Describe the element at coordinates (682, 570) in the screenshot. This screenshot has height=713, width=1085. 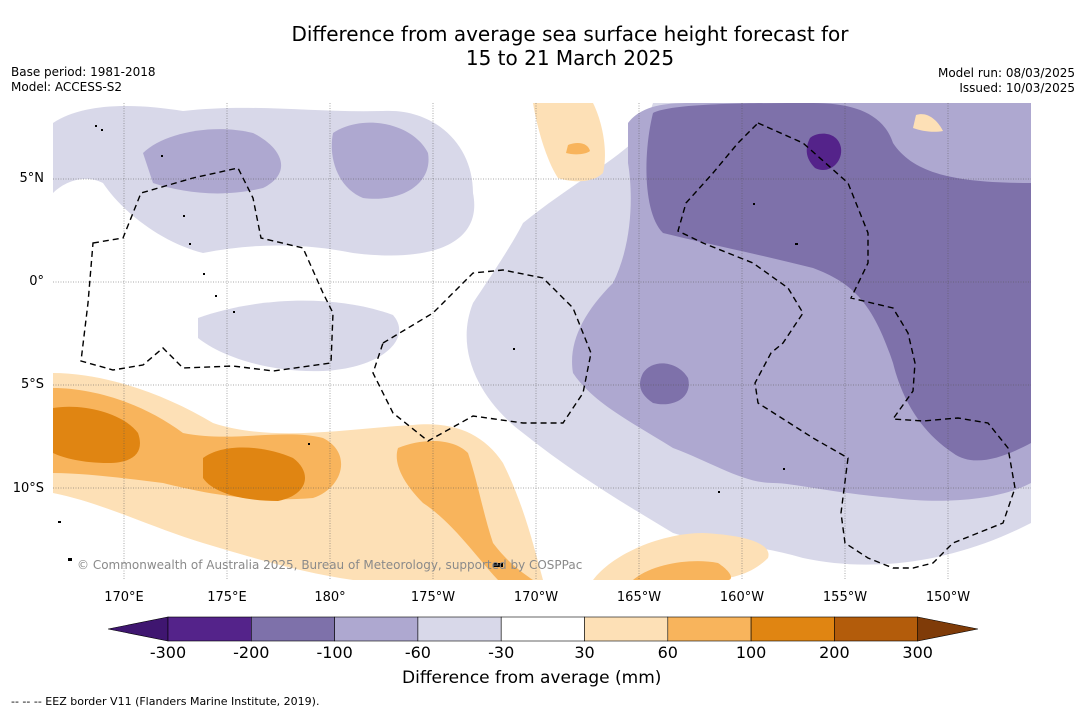
I see `contour-medium-orange-se` at that location.